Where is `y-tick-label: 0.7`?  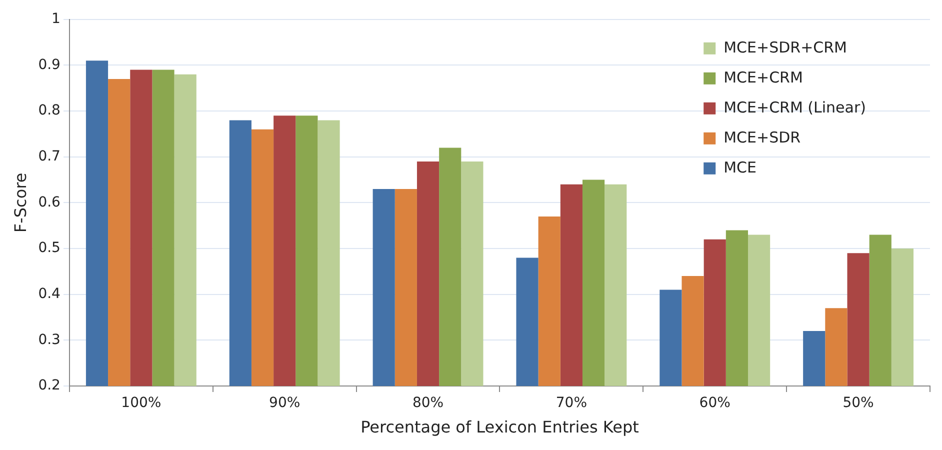
y-tick-label: 0.7 is located at coordinates (49, 156).